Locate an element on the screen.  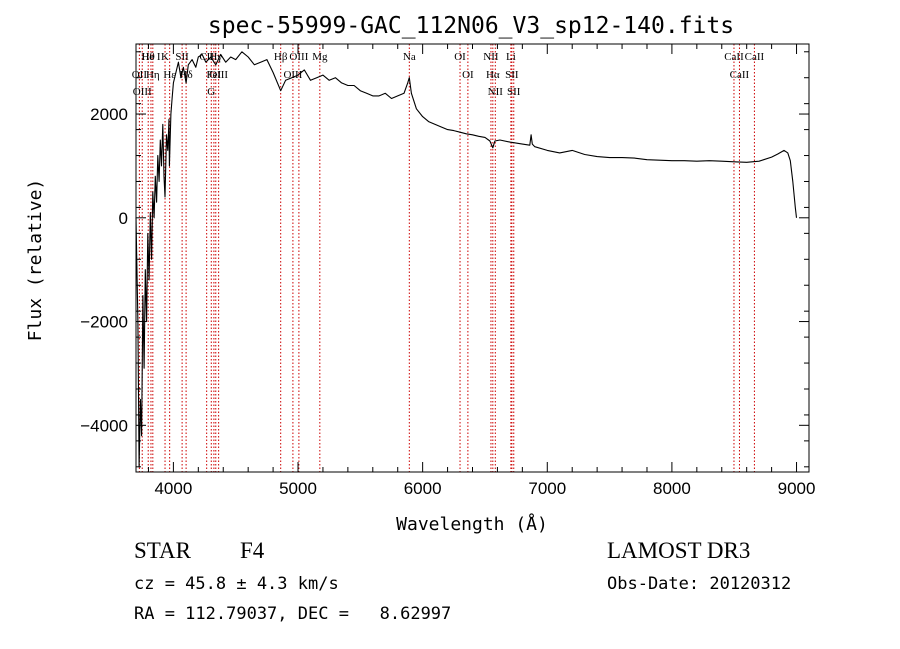
y-tick-label: −4000 is located at coordinates (104, 425).